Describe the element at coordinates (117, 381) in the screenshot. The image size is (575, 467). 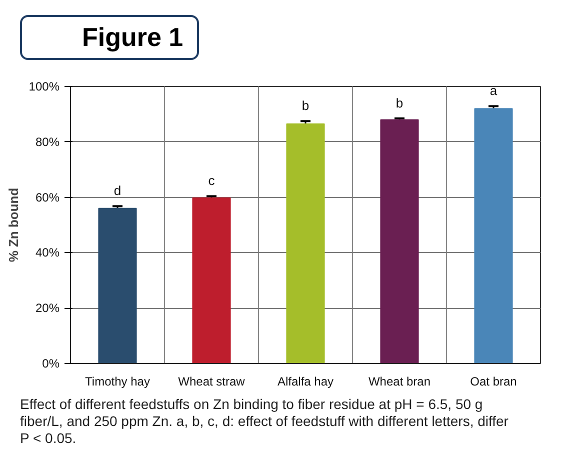
I see `x-tick-label: Timothy hay` at that location.